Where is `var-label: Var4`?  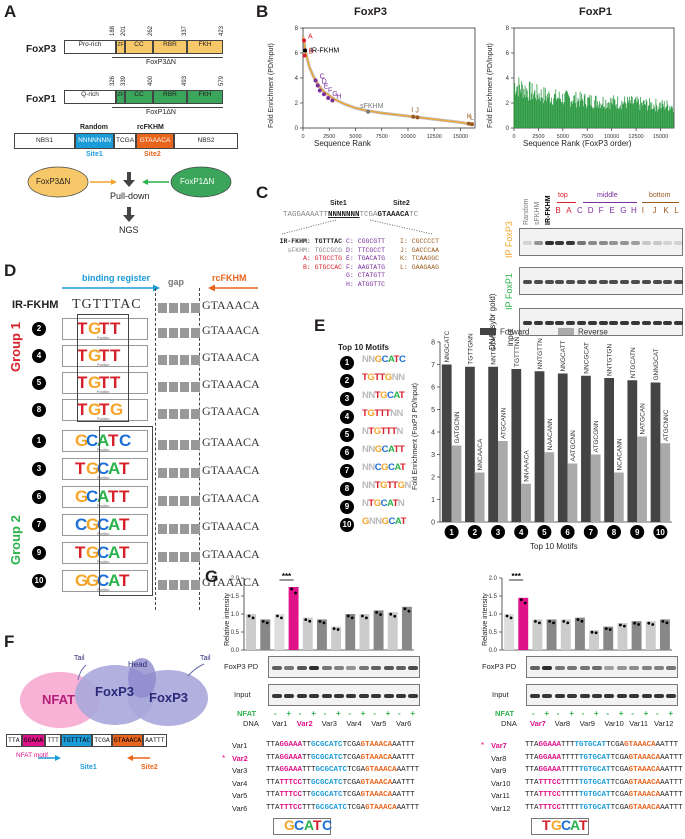
var-label: Var4 is located at coordinates (354, 723).